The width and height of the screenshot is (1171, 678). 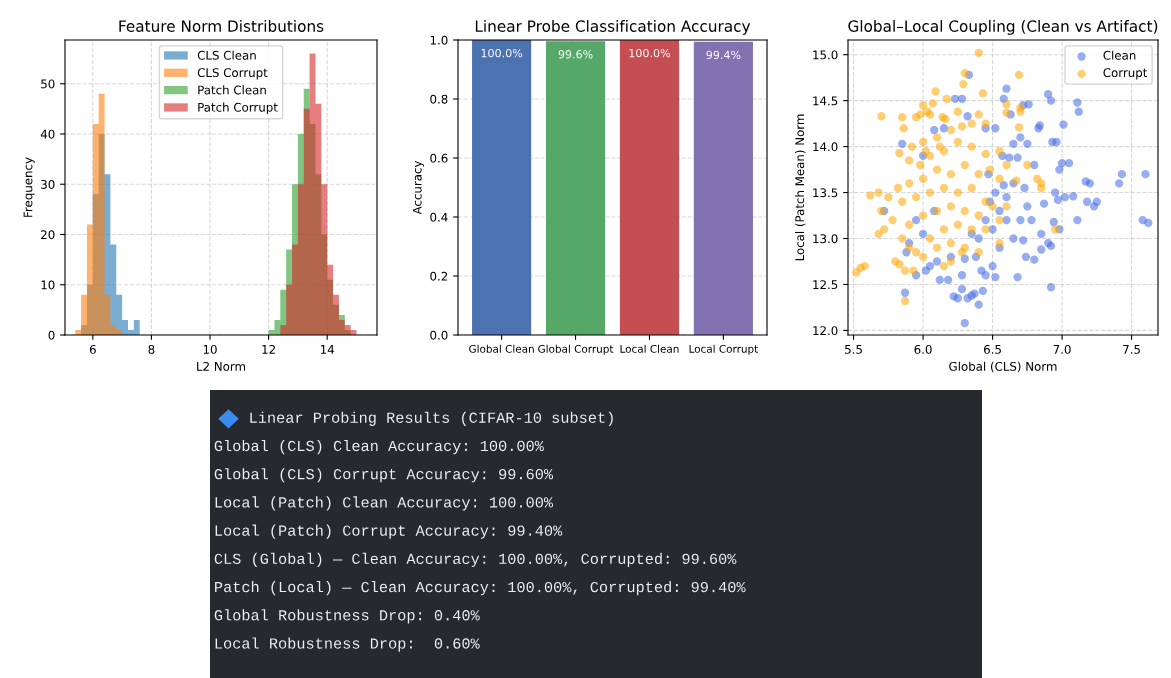 I want to click on legend-label: Patch Clean, so click(x=232, y=90).